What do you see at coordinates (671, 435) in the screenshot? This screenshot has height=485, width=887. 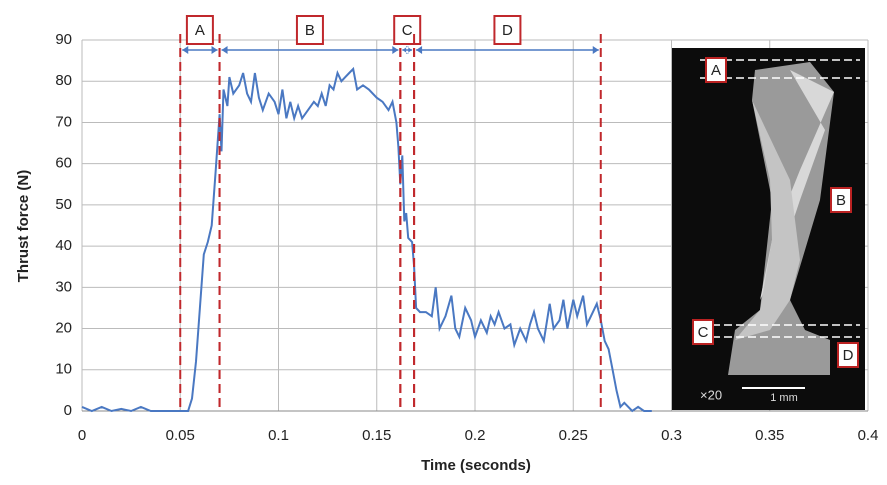 I see `x-tick-label: 0.3` at bounding box center [671, 435].